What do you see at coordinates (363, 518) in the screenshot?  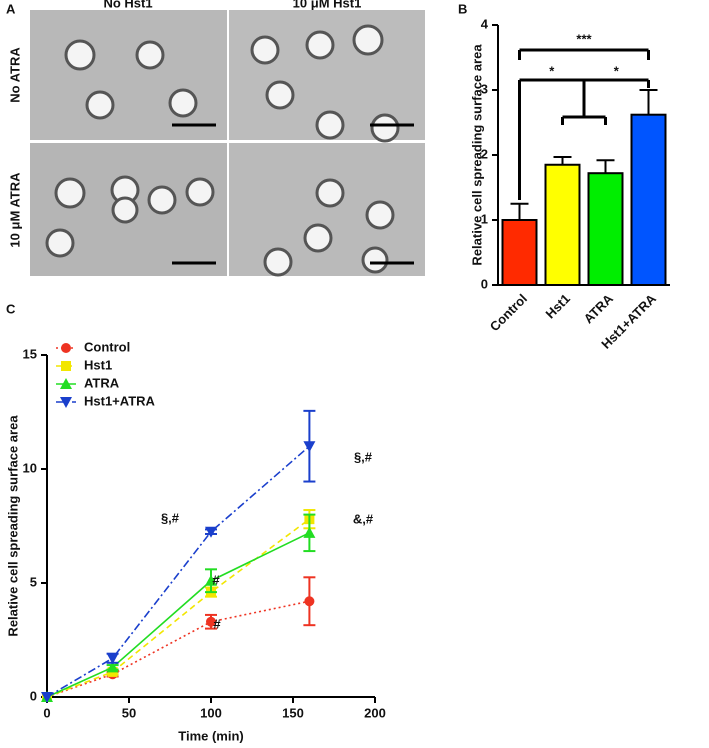 I see `annotation: &,#` at bounding box center [363, 518].